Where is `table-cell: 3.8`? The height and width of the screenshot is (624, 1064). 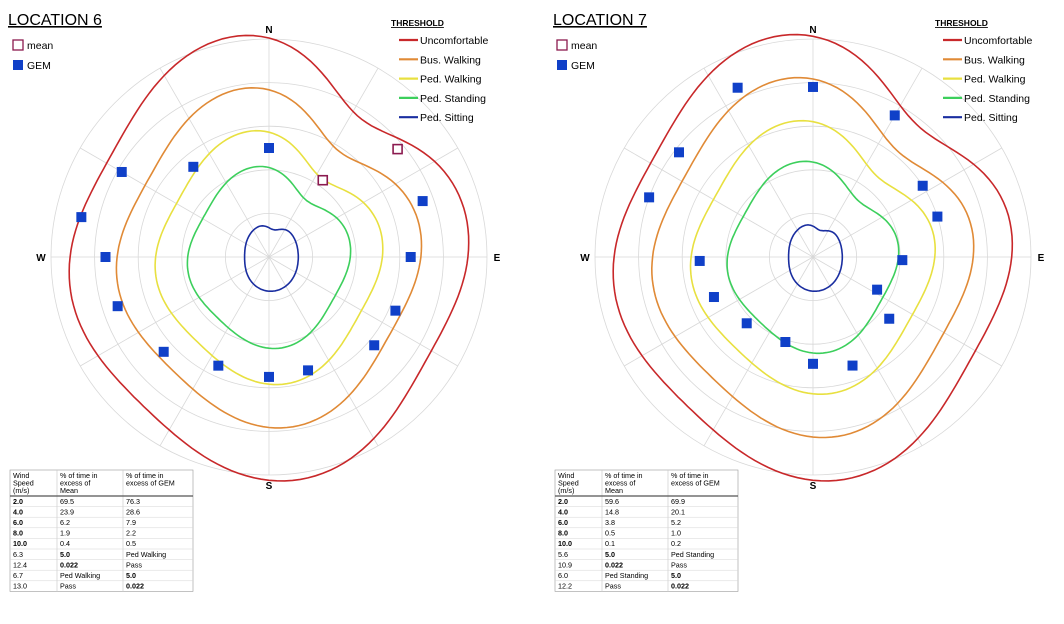
table-cell: 3.8 is located at coordinates (610, 522).